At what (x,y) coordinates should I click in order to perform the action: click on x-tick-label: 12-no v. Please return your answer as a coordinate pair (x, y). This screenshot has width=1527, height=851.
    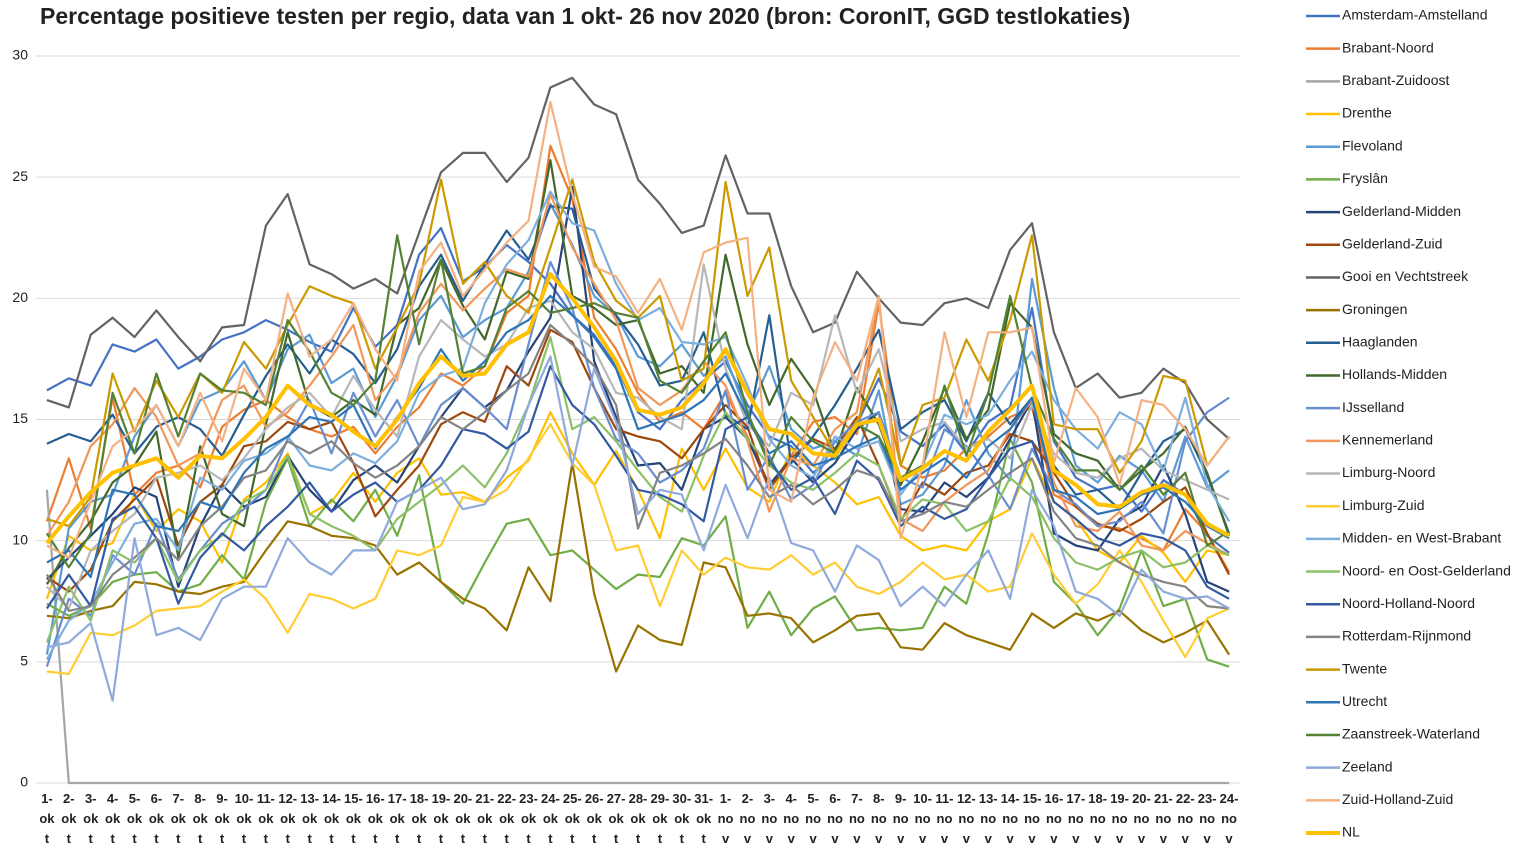
    Looking at the image, I should click on (966, 818).